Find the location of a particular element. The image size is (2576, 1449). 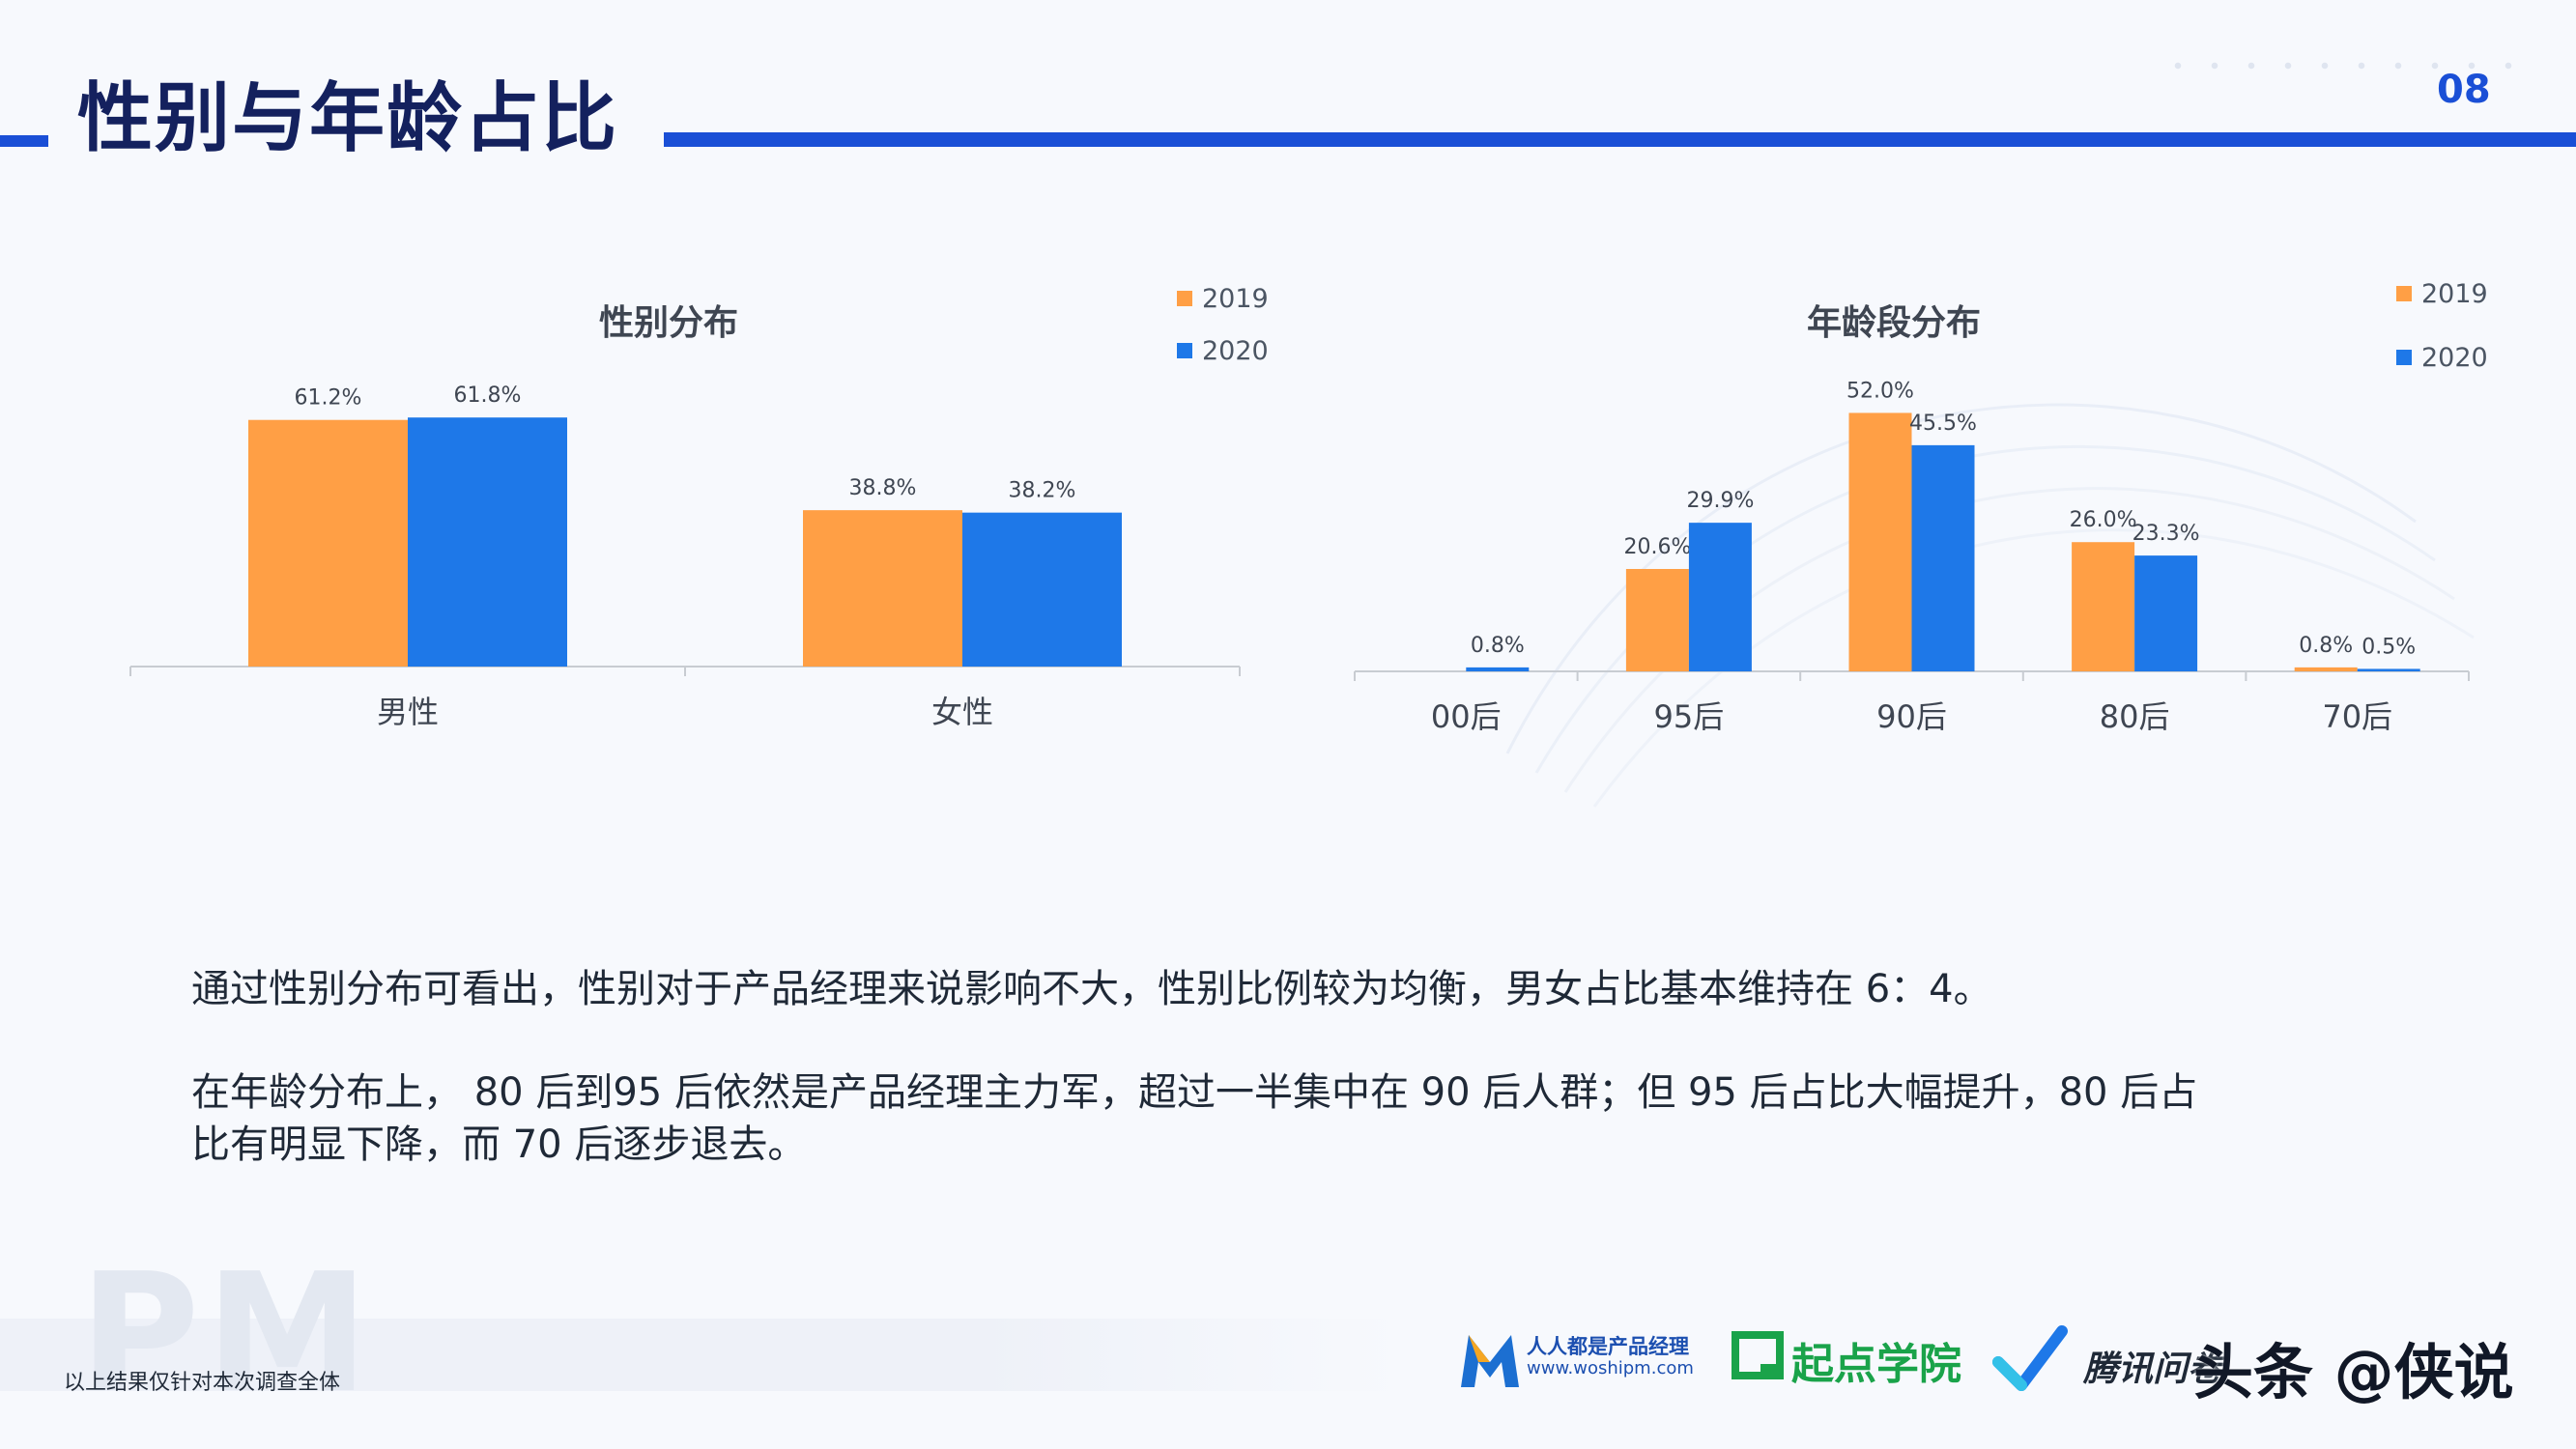

qidian-name: 起点学院 is located at coordinates (1876, 1364).